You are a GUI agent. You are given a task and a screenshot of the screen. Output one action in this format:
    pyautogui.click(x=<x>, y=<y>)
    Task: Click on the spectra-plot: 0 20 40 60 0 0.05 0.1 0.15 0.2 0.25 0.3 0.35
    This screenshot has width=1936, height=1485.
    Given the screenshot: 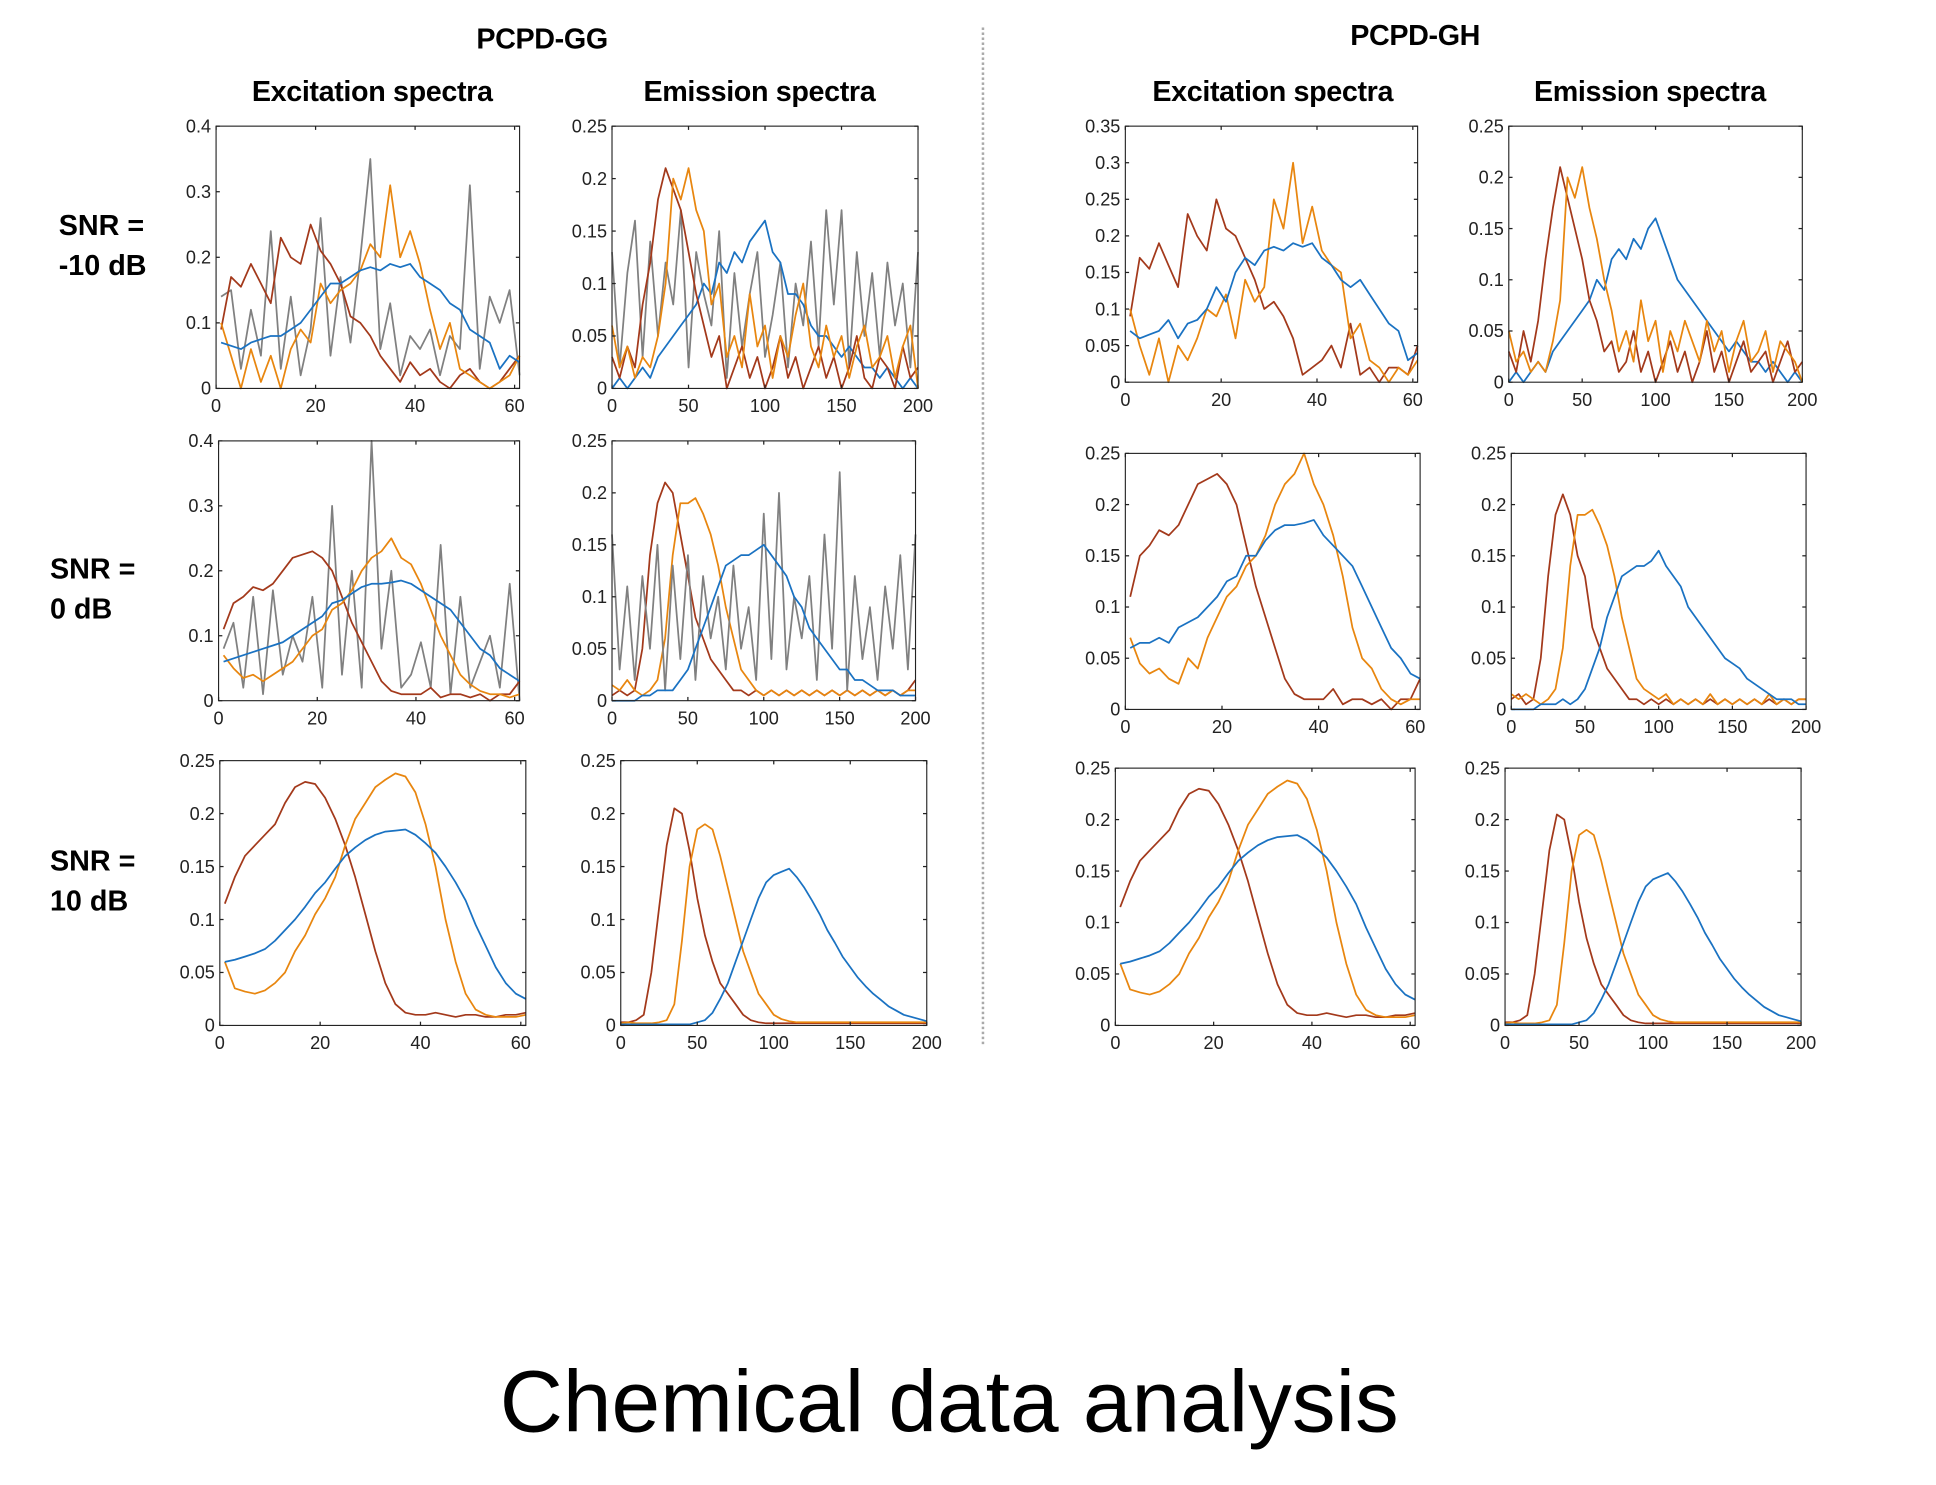 What is the action you would take?
    pyautogui.click(x=1254, y=263)
    